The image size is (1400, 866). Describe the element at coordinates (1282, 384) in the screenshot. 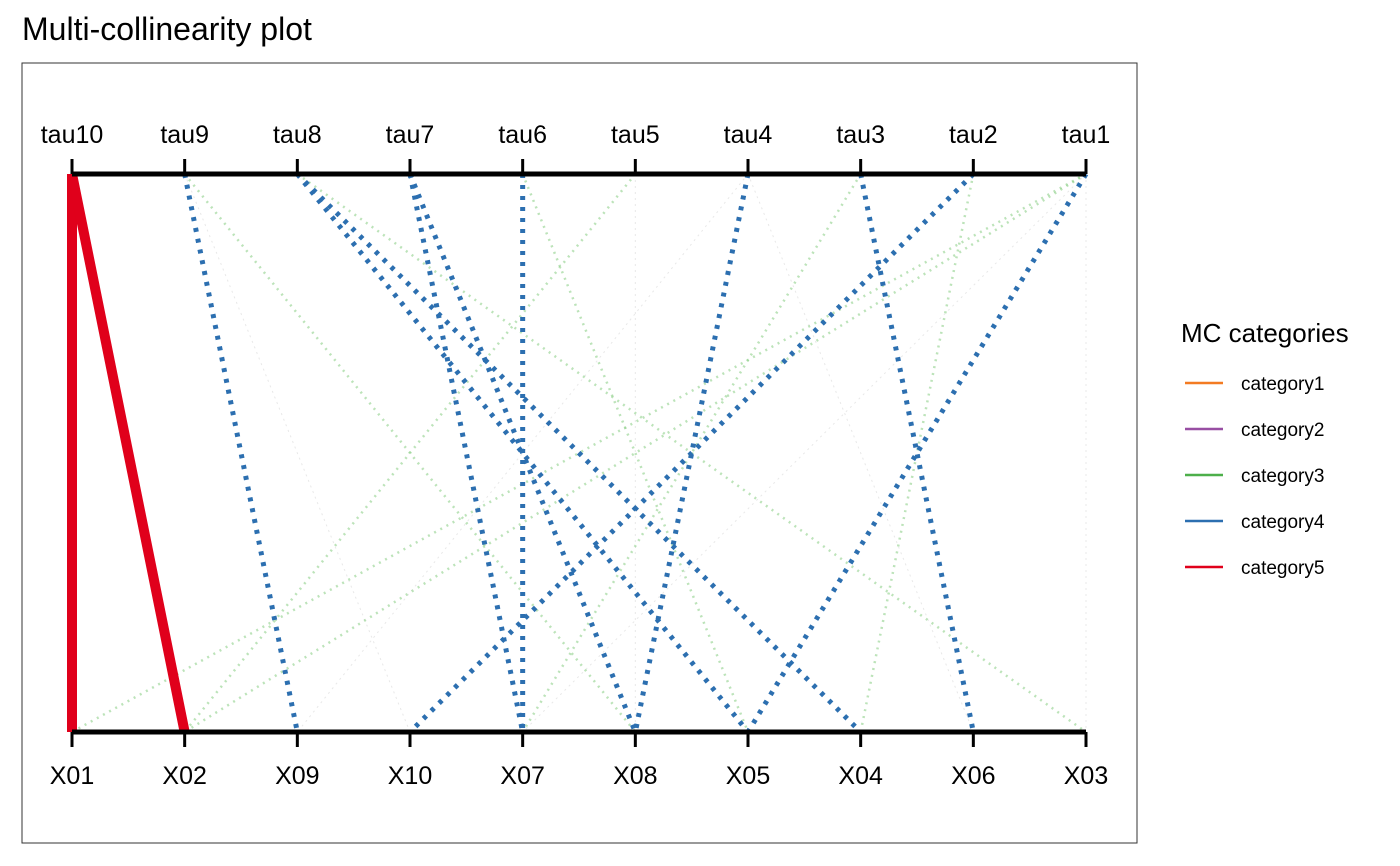

I see `legend-label-category1: category1` at that location.